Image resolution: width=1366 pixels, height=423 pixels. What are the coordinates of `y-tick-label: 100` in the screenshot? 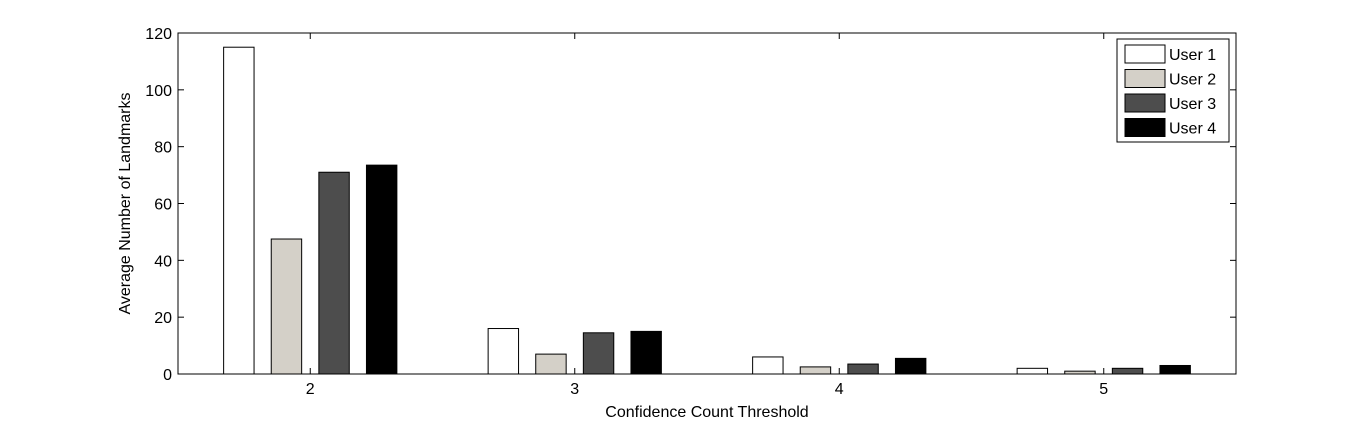 It's located at (158, 91).